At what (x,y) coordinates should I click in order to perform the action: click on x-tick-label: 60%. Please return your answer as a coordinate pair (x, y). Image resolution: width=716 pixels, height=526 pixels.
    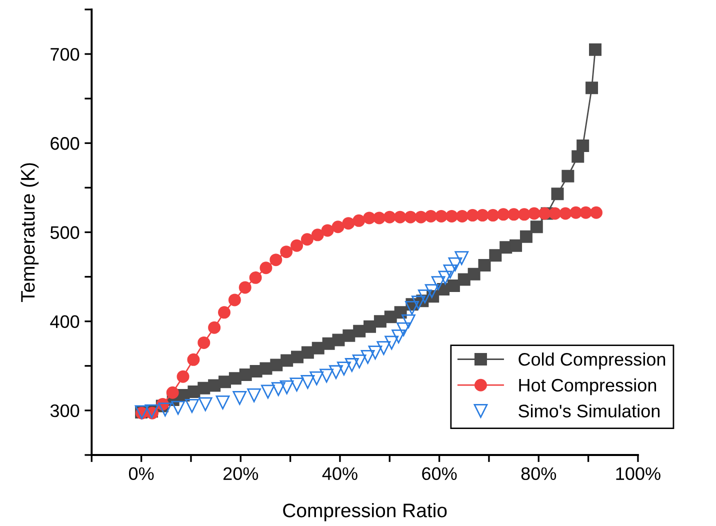
    Looking at the image, I should click on (439, 473).